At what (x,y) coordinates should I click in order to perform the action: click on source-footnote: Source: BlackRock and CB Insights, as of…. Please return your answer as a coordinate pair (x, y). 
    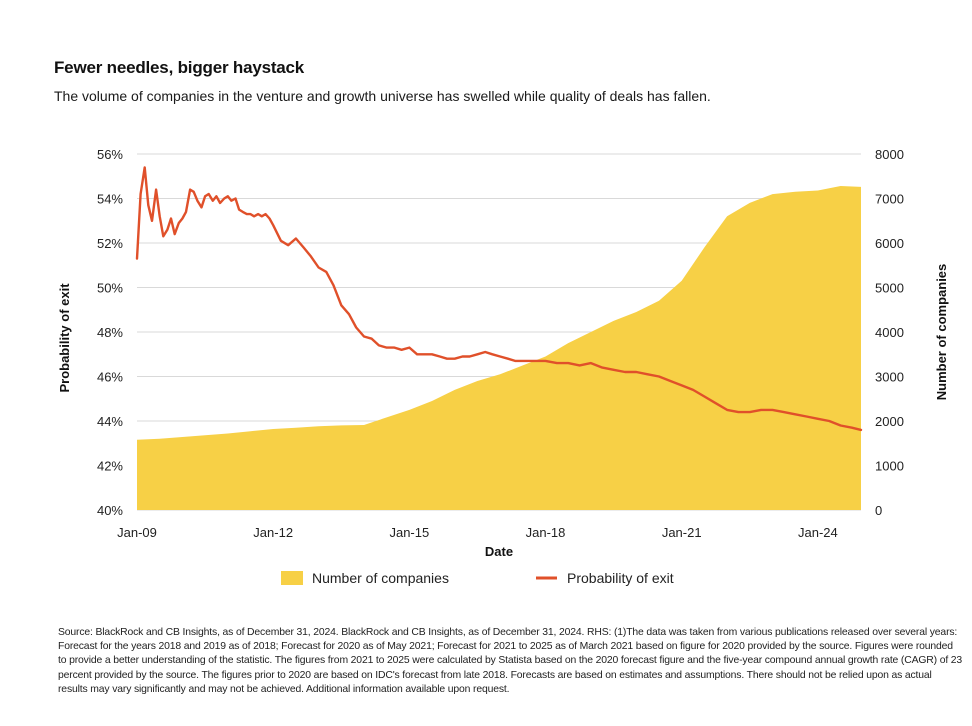
    Looking at the image, I should click on (510, 661).